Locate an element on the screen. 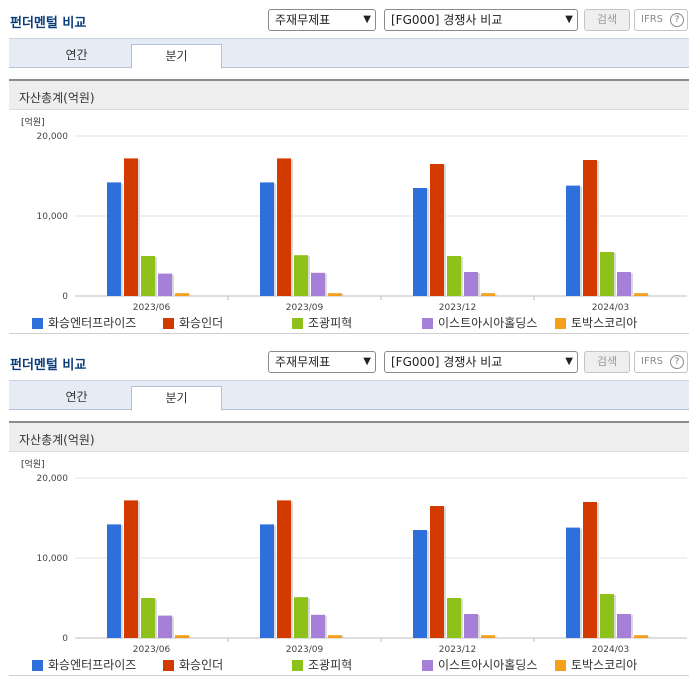 The image size is (696, 684). section-title: 자산총계(억원) is located at coordinates (57, 98).